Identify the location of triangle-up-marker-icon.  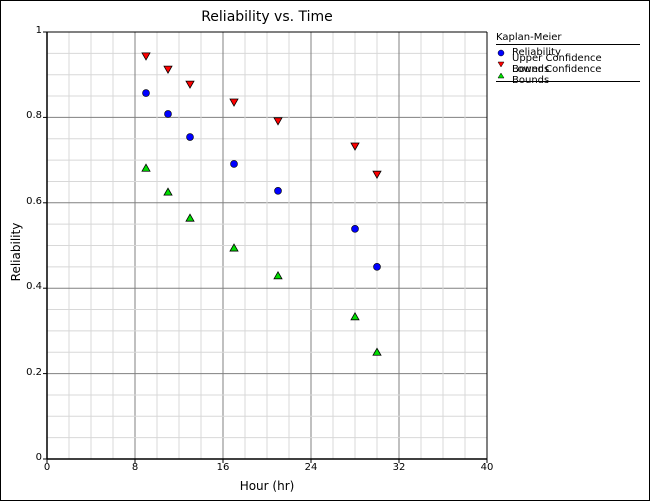
(501, 75).